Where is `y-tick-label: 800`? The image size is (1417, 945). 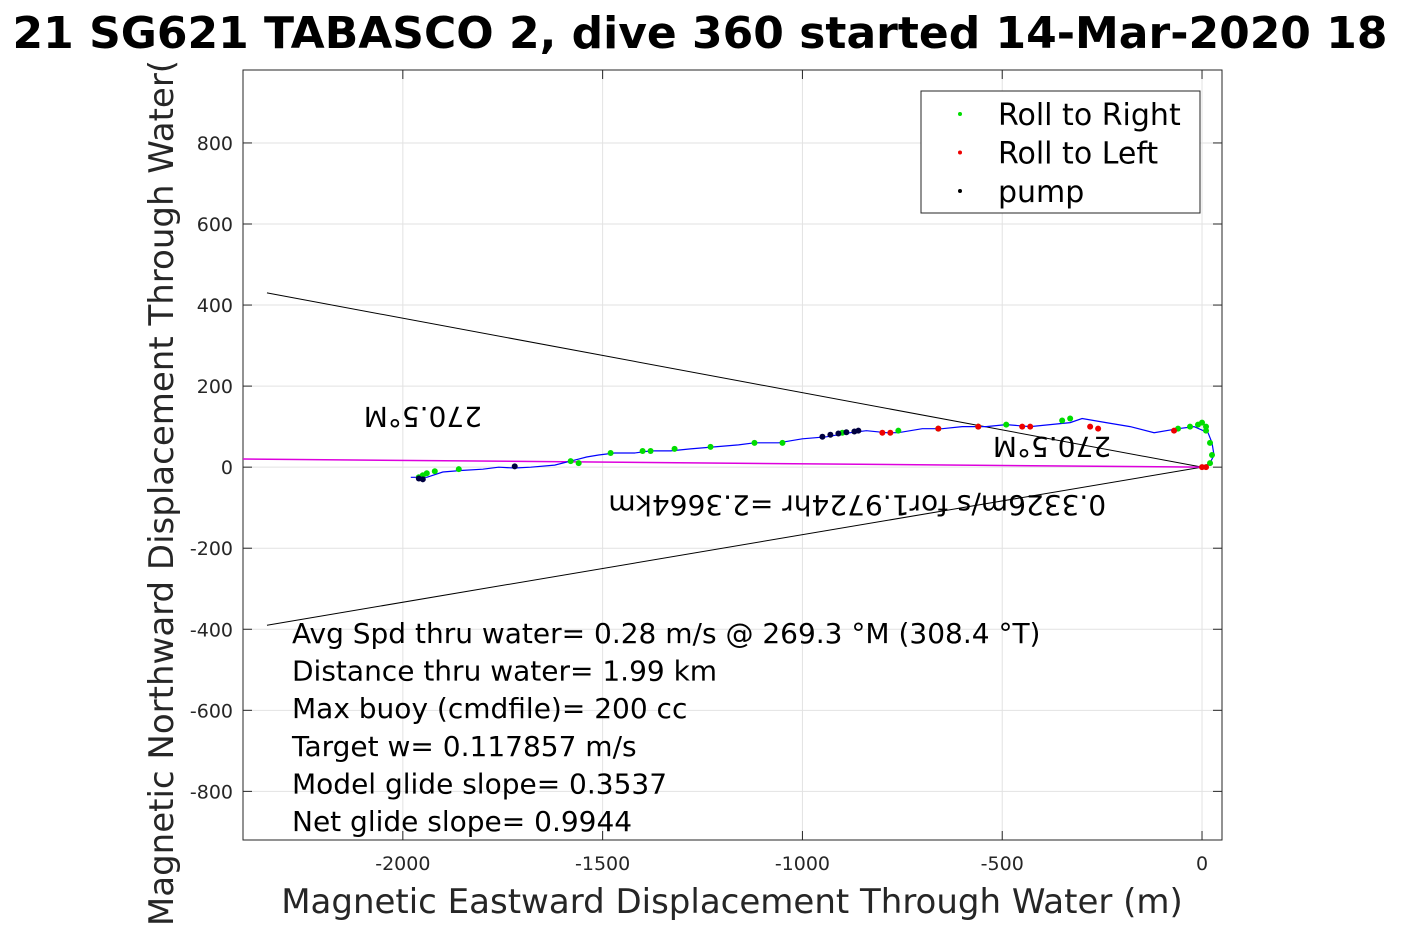
y-tick-label: 800 is located at coordinates (215, 144).